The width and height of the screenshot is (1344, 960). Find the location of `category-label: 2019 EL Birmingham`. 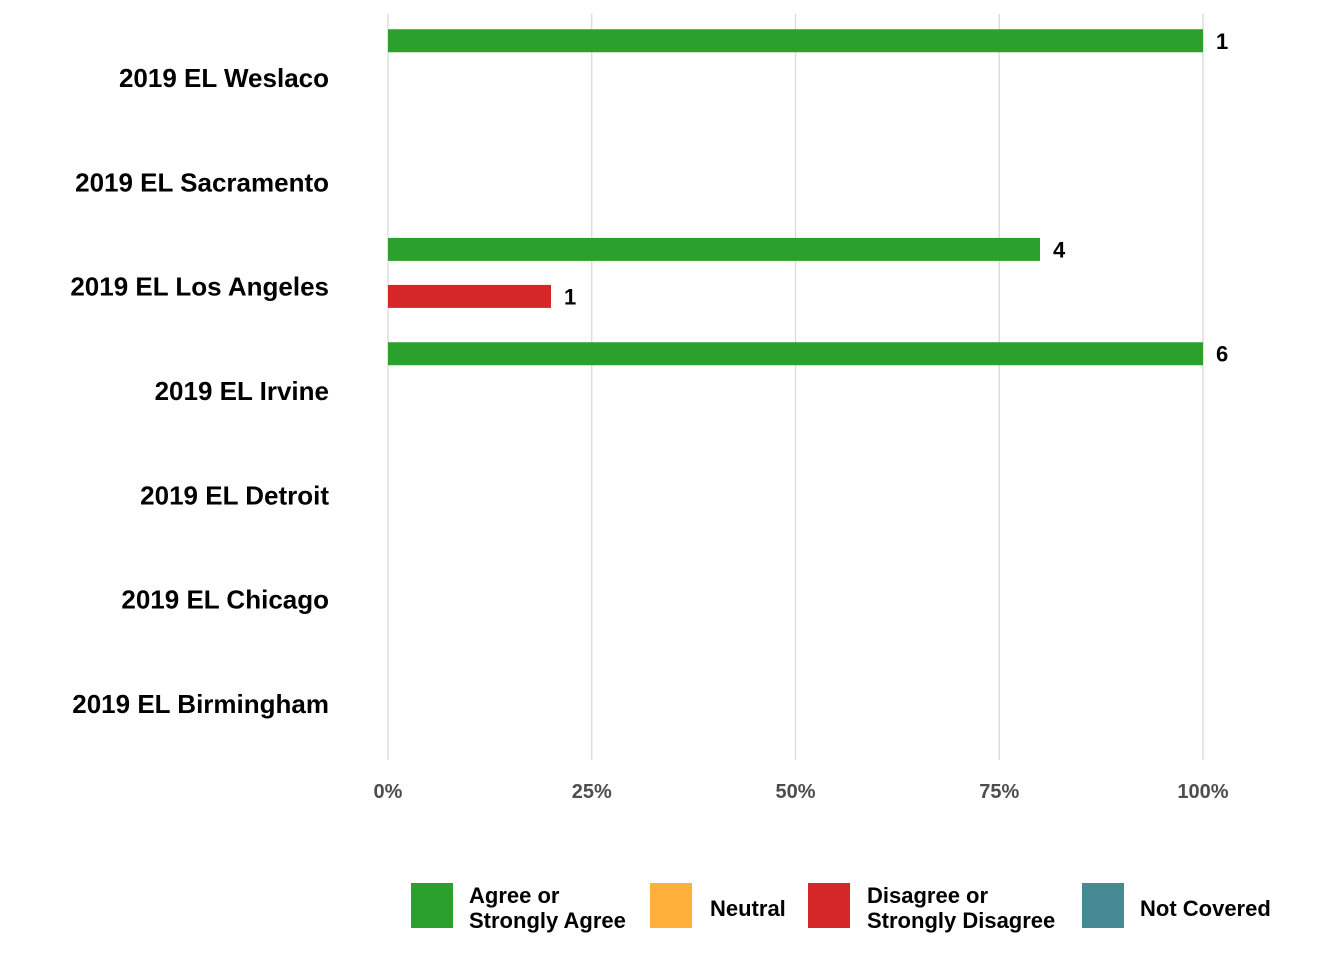

category-label: 2019 EL Birmingham is located at coordinates (200, 704).